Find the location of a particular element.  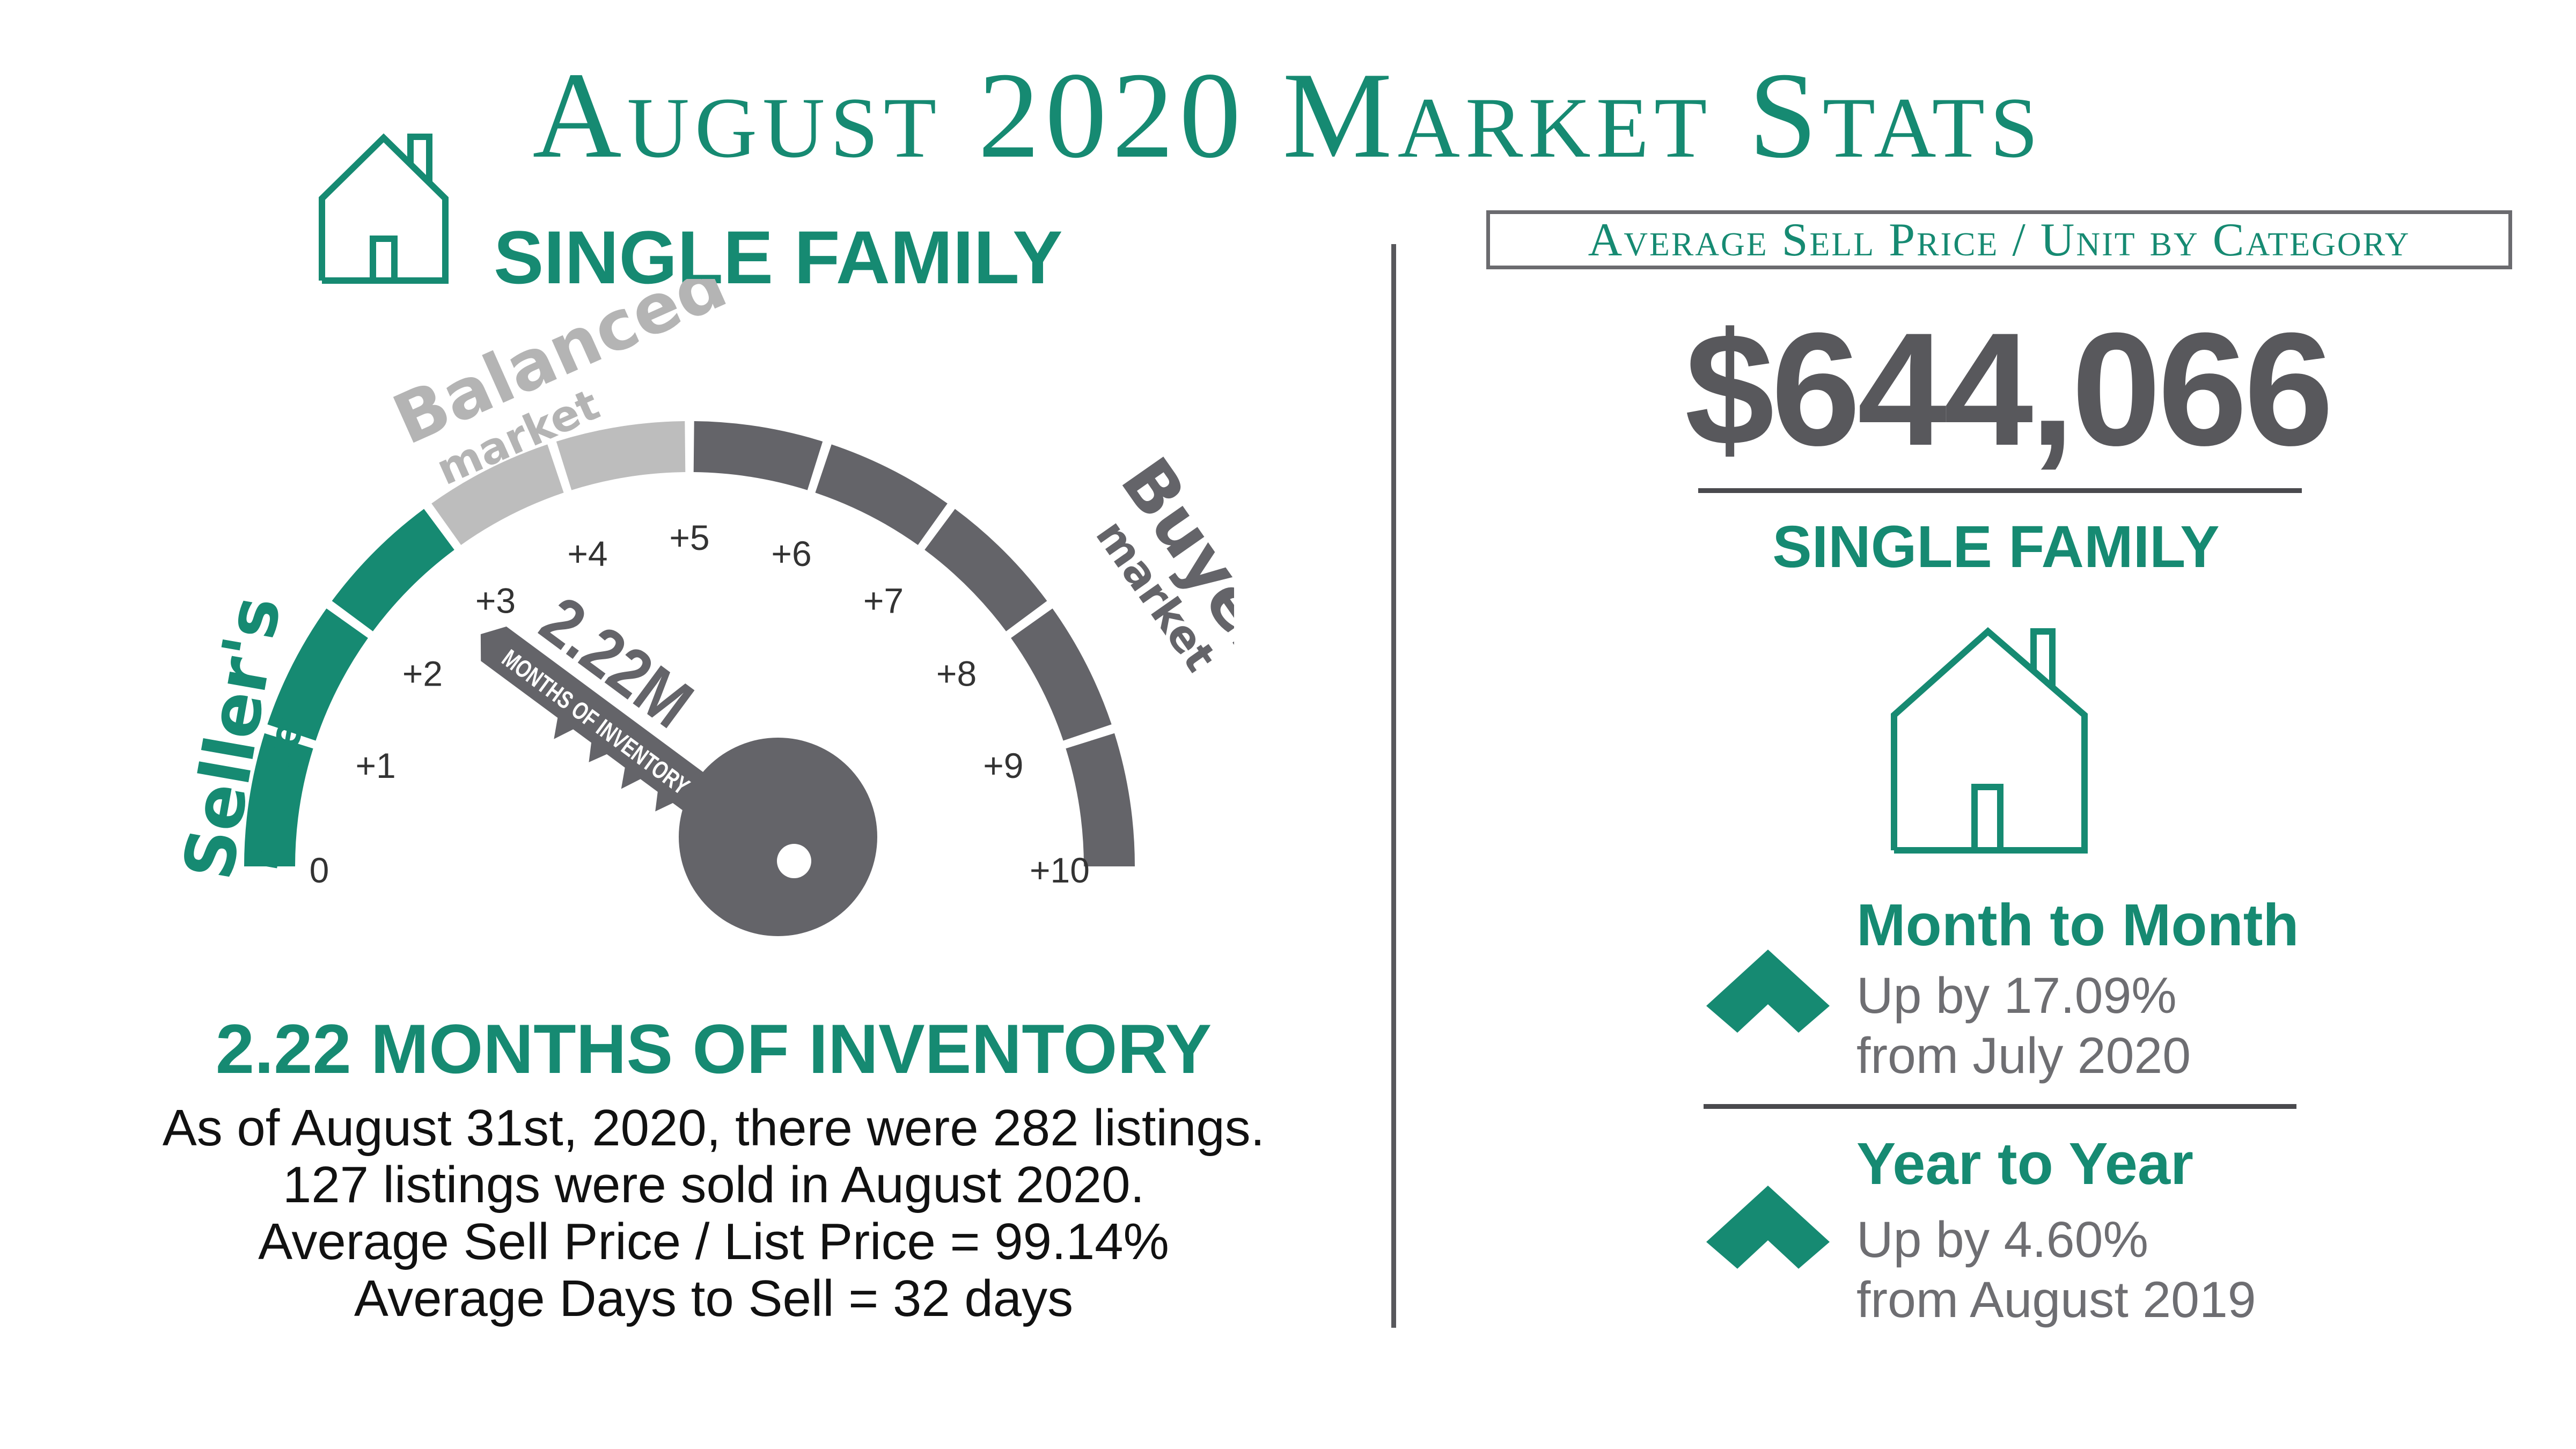

gauge-tick-label: +10 is located at coordinates (1060, 870).